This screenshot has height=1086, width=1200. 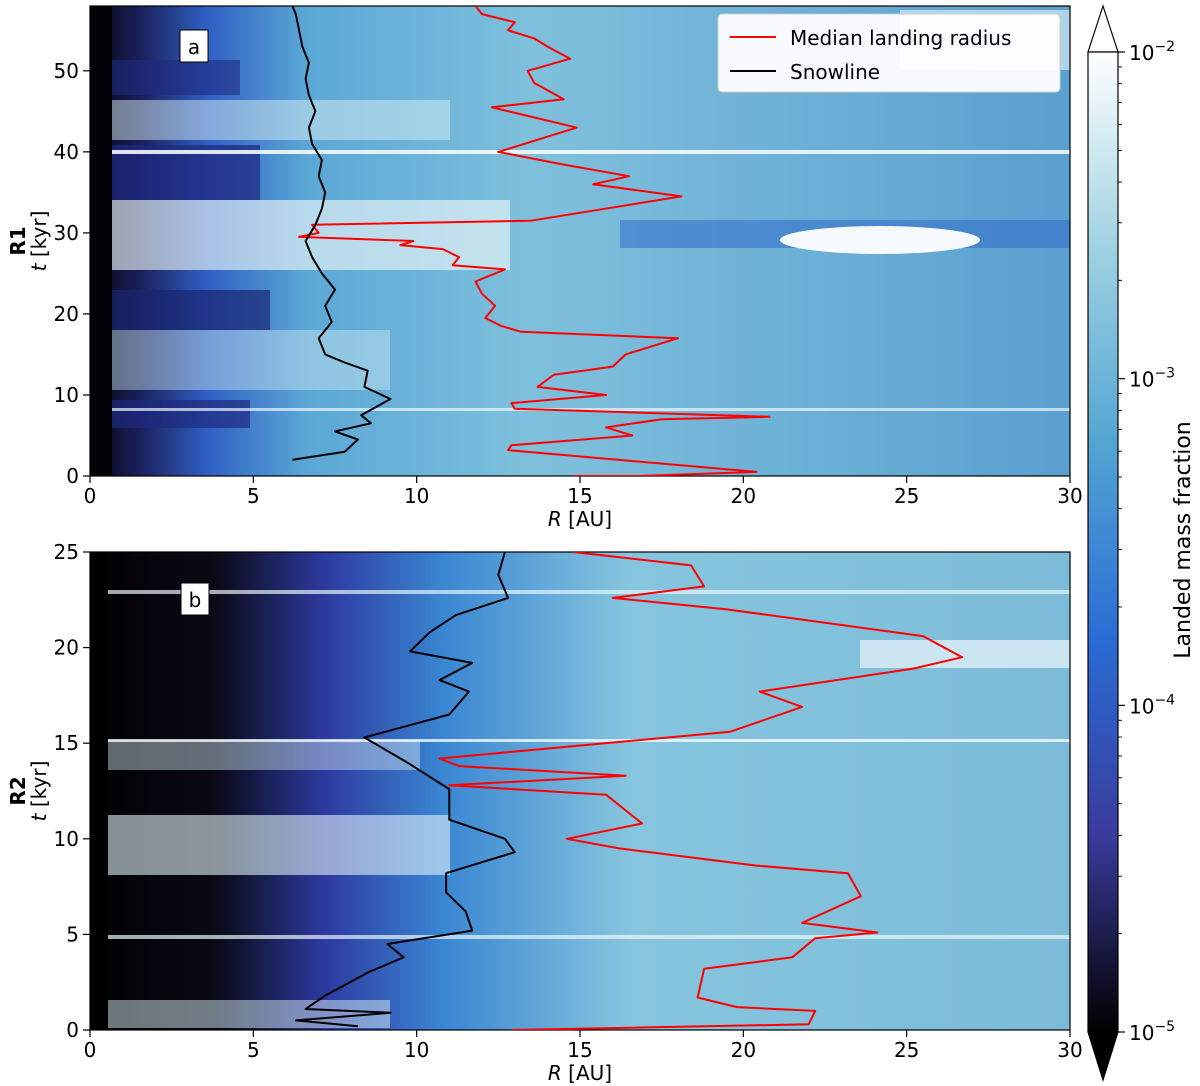 I want to click on legend-label-snowline: Snowline, so click(x=835, y=72).